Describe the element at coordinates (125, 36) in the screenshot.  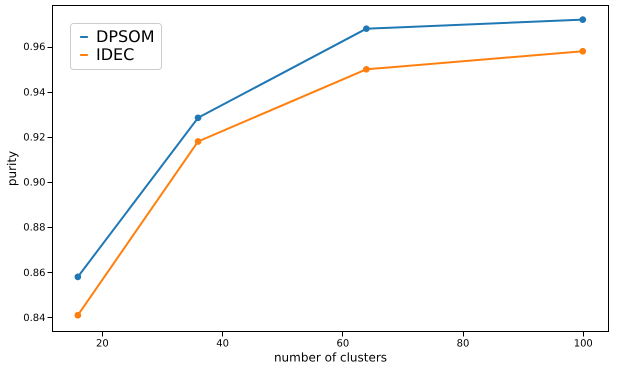
I see `legend-label: DPSOM` at that location.